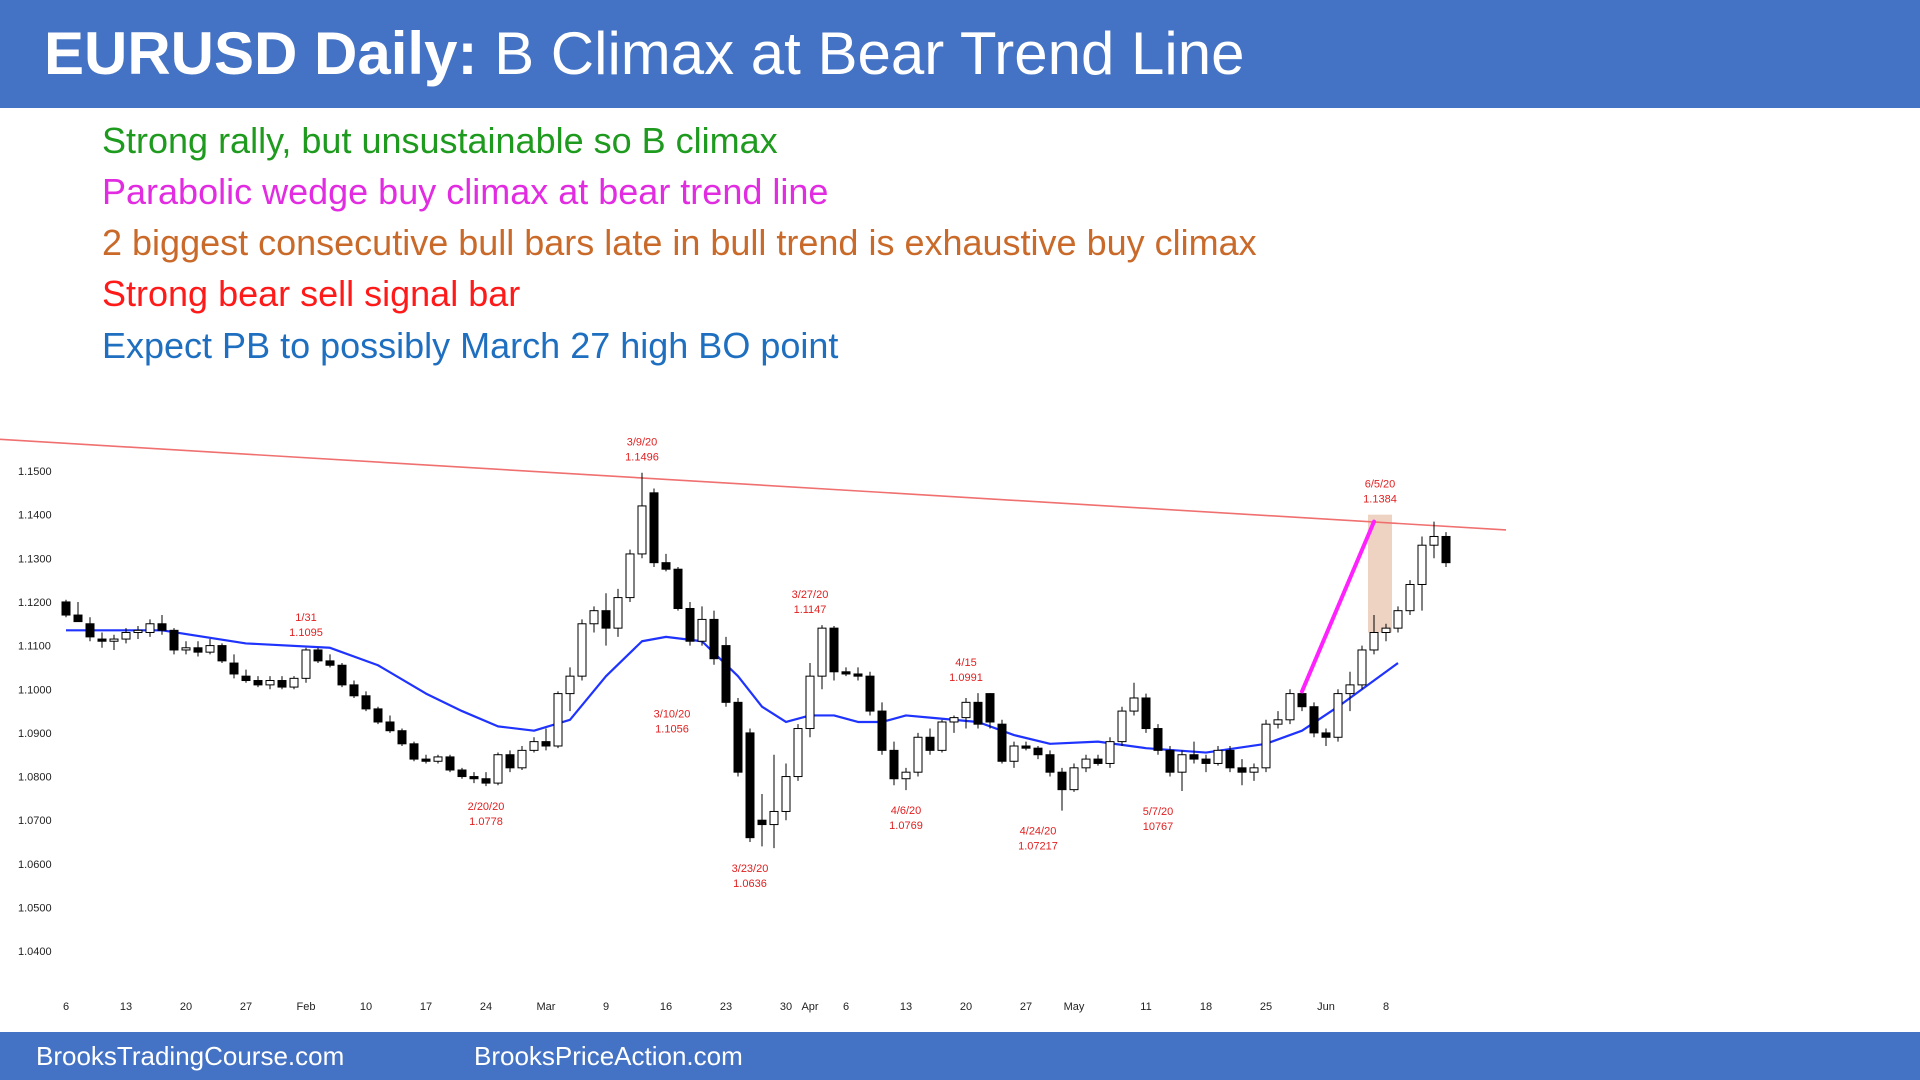 Image resolution: width=1920 pixels, height=1080 pixels. Describe the element at coordinates (261, 53) in the screenshot. I see `title-symbol: EURUSD Daily:` at that location.